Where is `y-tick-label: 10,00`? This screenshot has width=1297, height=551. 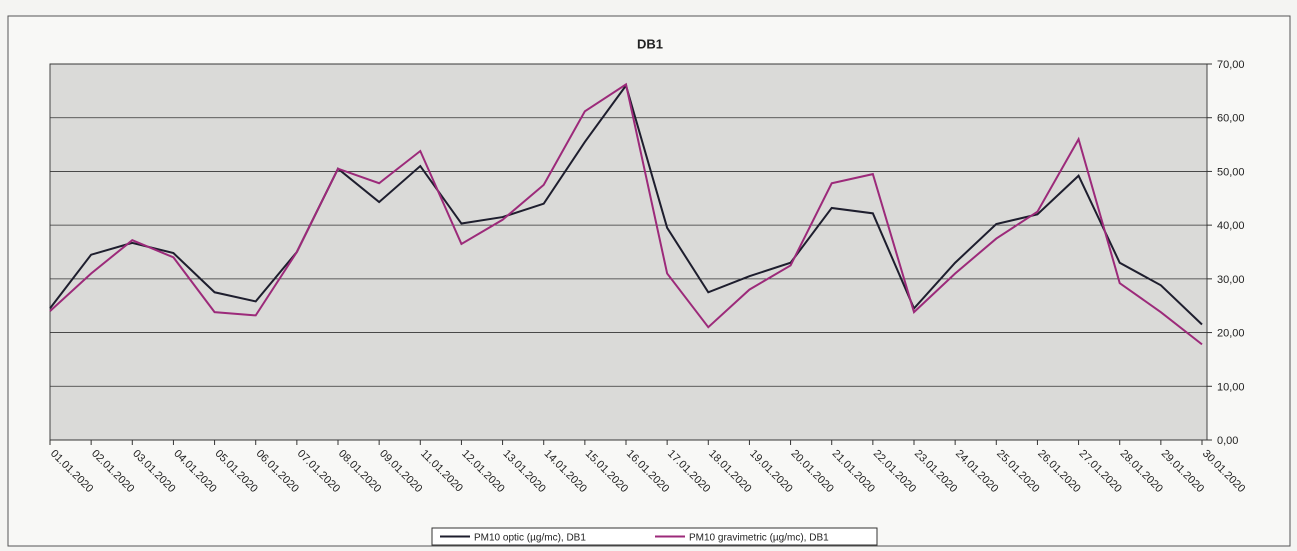 y-tick-label: 10,00 is located at coordinates (1231, 387).